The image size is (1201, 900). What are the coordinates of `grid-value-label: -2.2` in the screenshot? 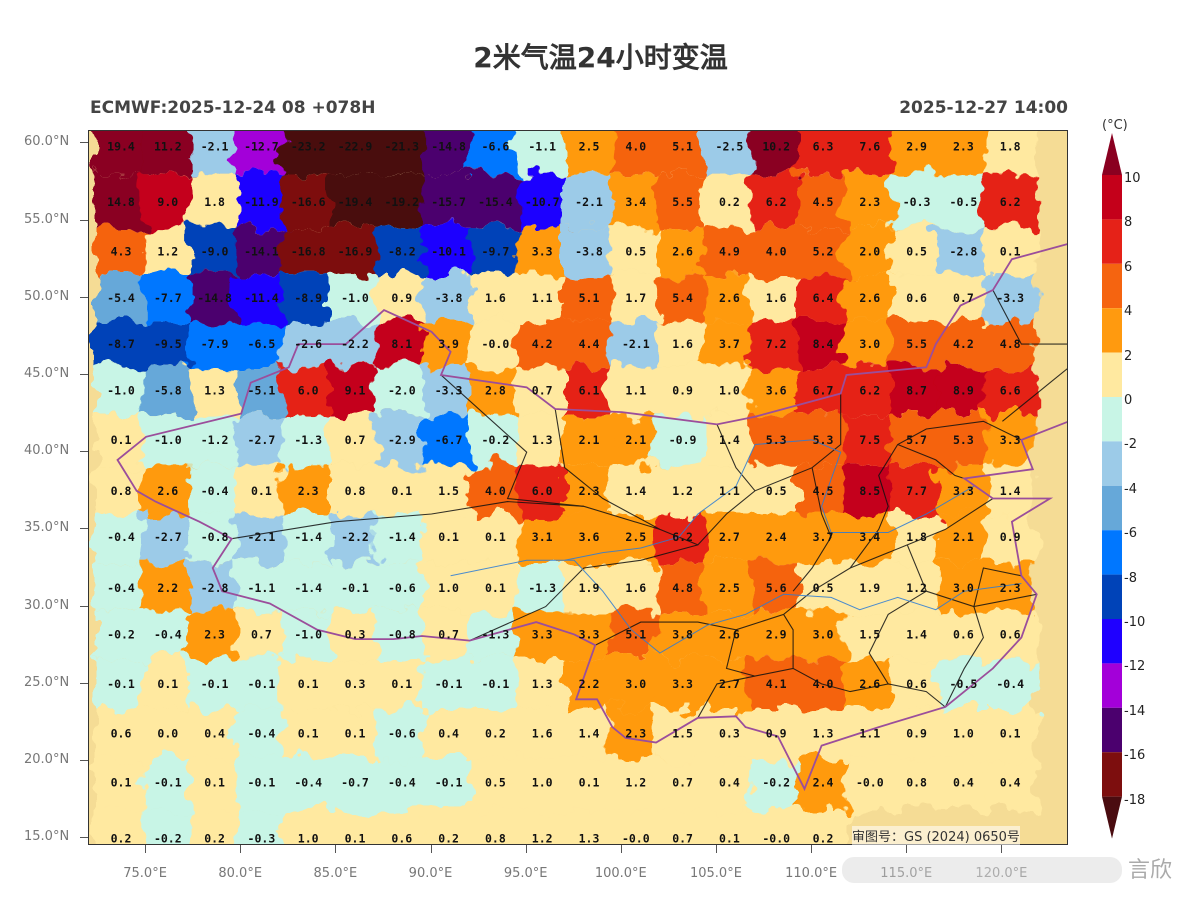 It's located at (355, 537).